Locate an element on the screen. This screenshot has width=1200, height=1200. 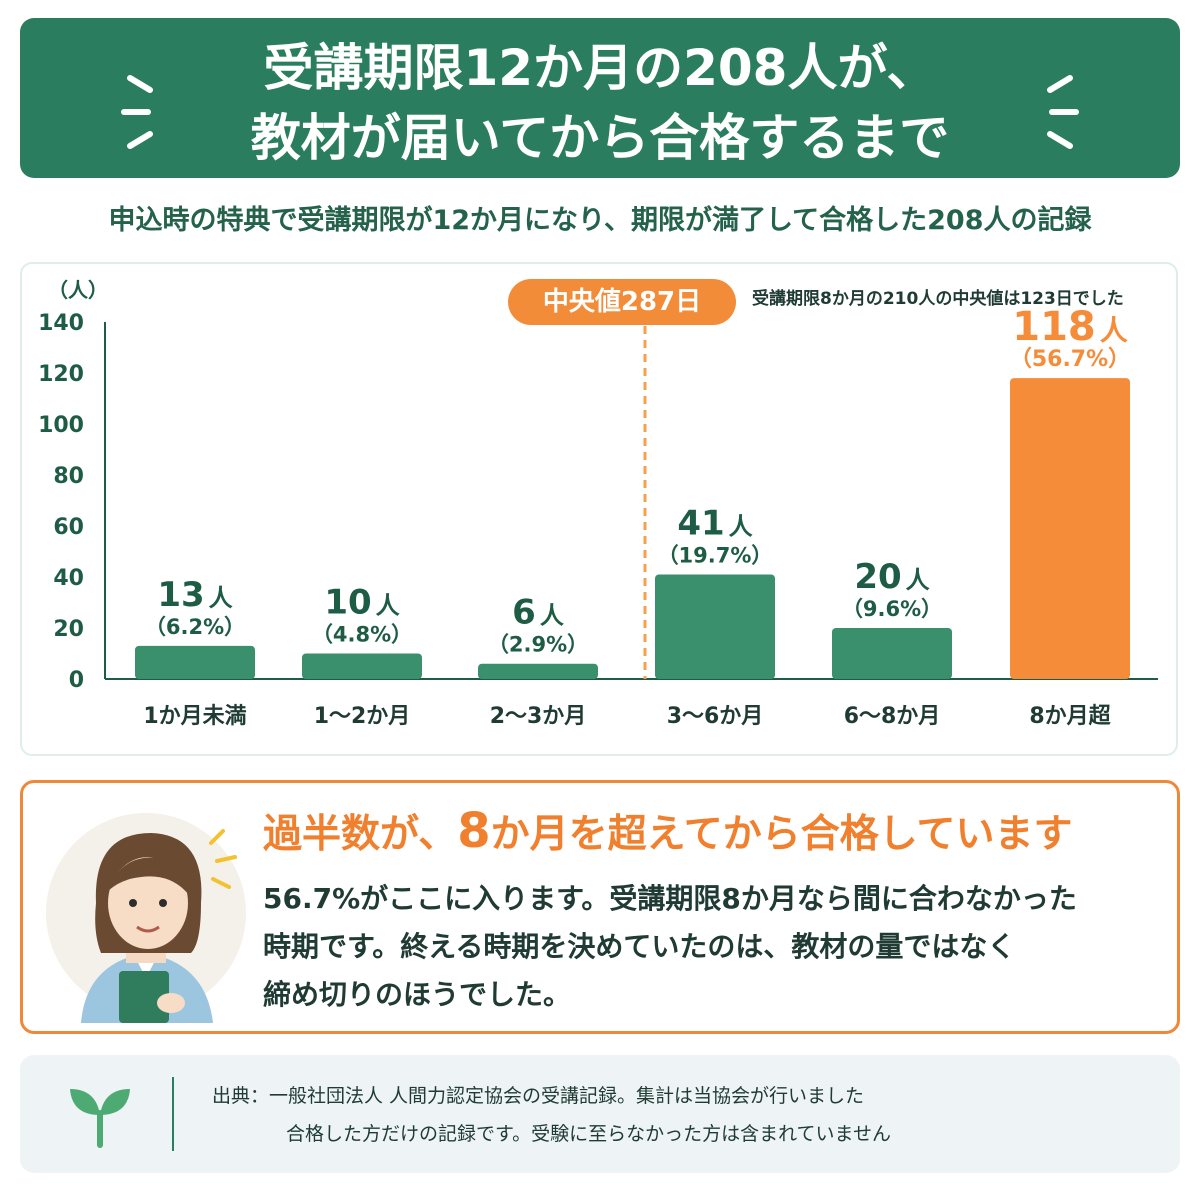
callout-headline: 過半数が、8か月を超えてから合格しています is located at coordinates (668, 831).